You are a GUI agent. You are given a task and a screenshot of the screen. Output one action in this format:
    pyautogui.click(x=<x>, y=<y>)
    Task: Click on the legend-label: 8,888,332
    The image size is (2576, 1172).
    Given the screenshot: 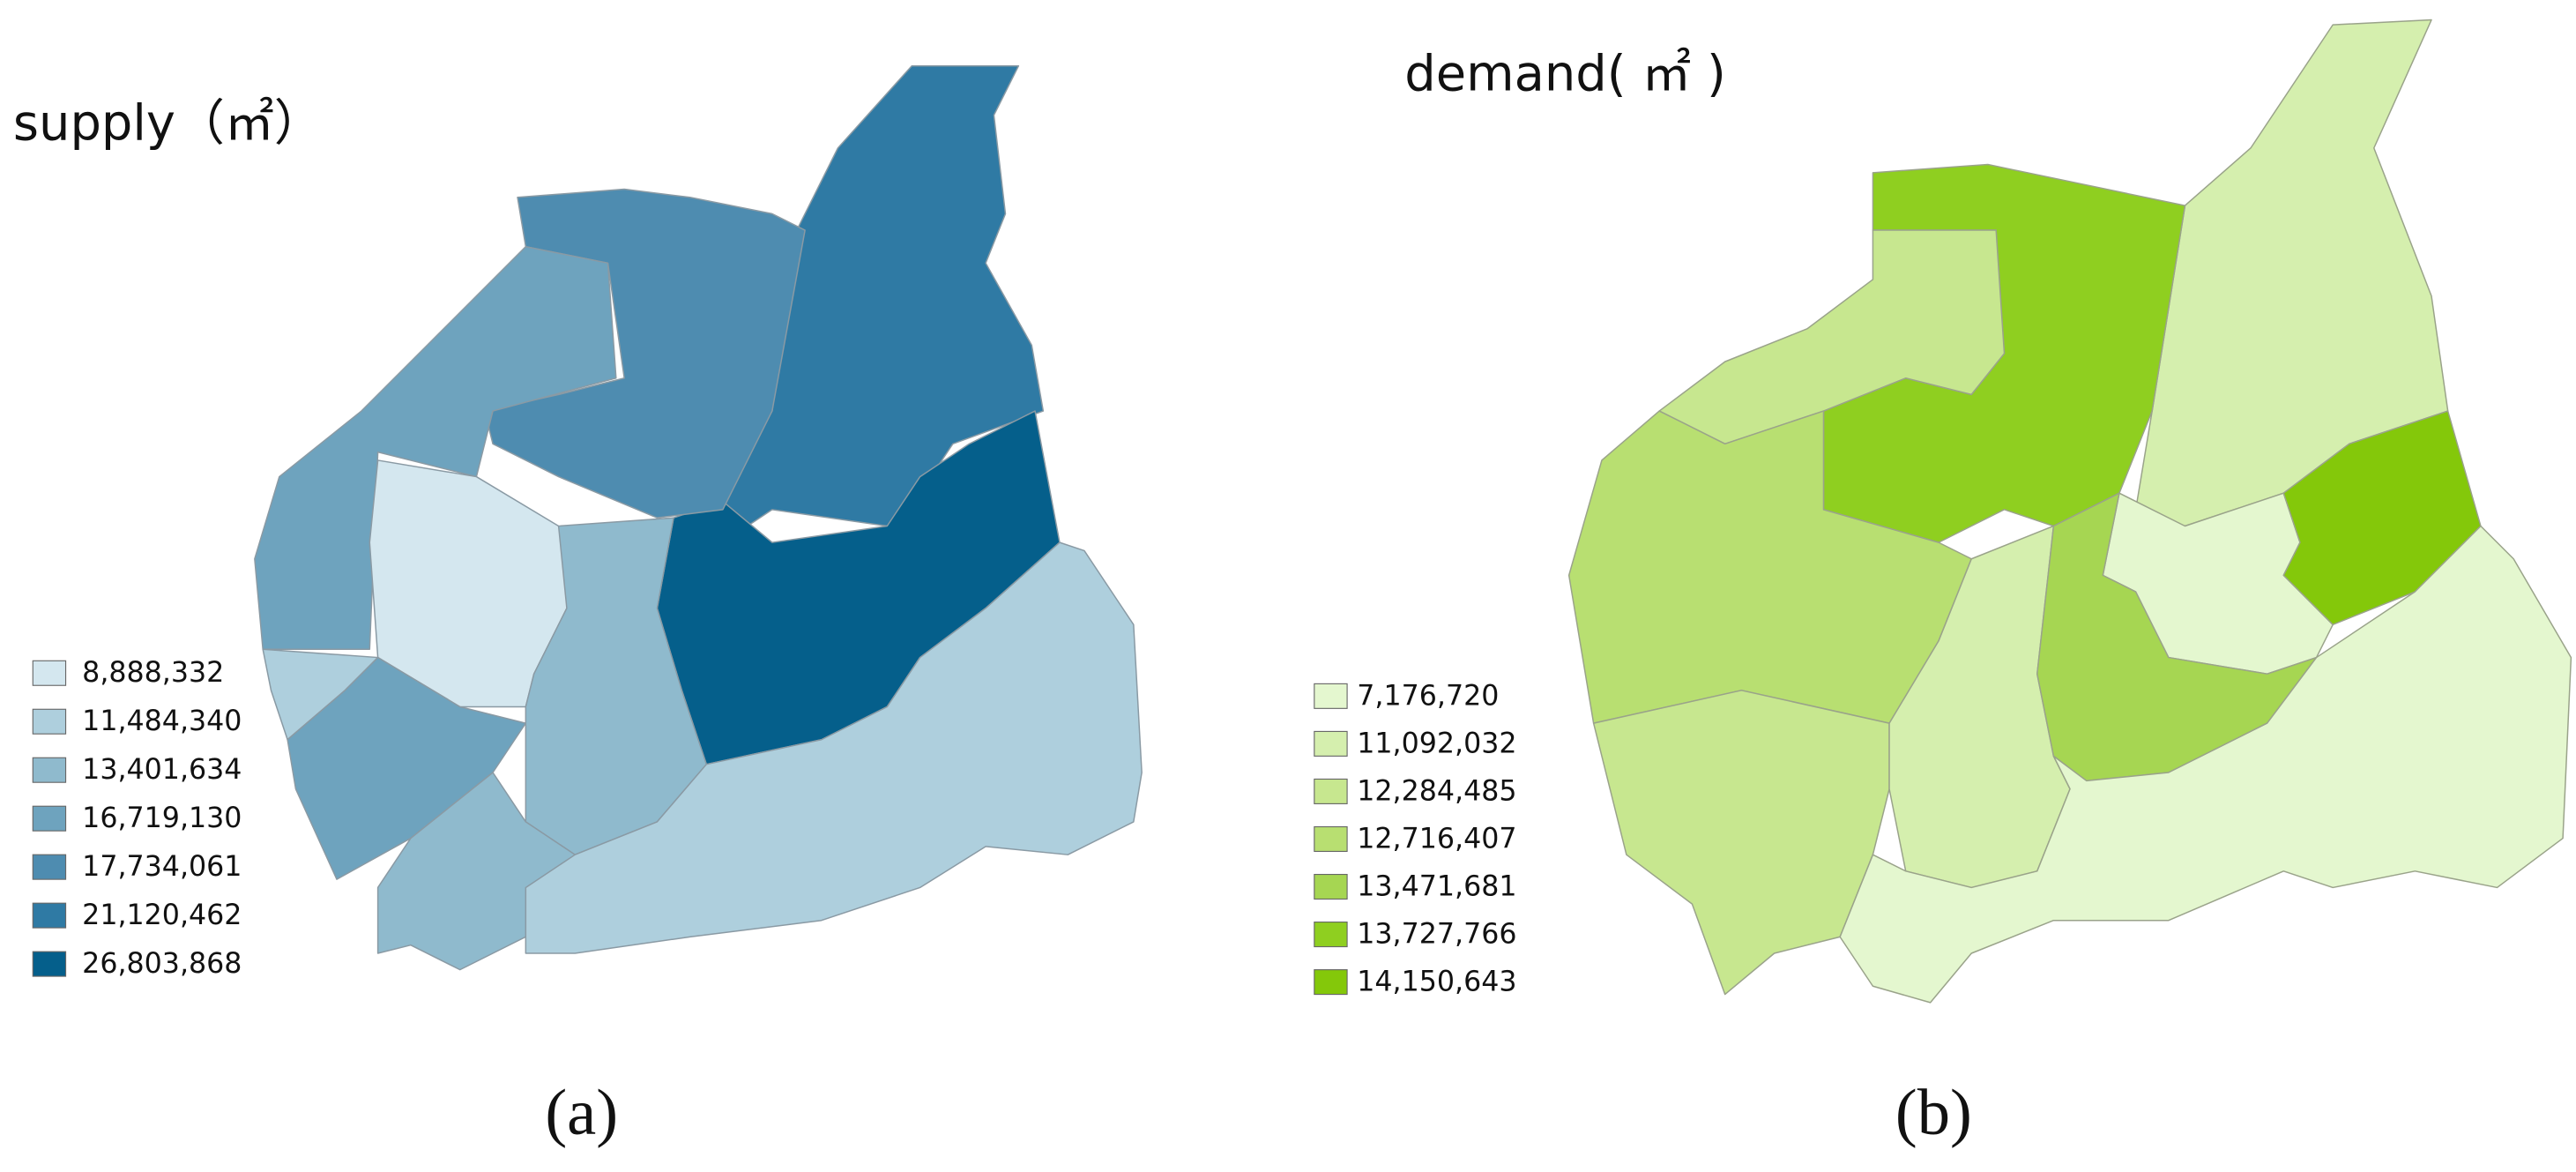 What is the action you would take?
    pyautogui.click(x=153, y=673)
    